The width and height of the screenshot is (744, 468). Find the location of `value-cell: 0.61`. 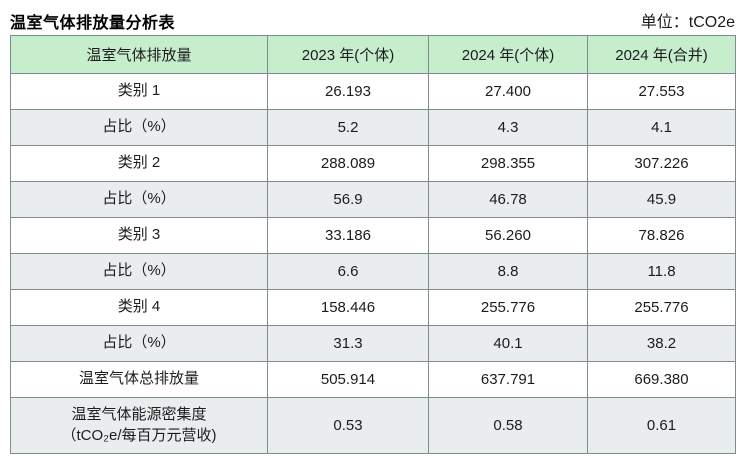

value-cell: 0.61 is located at coordinates (661, 425).